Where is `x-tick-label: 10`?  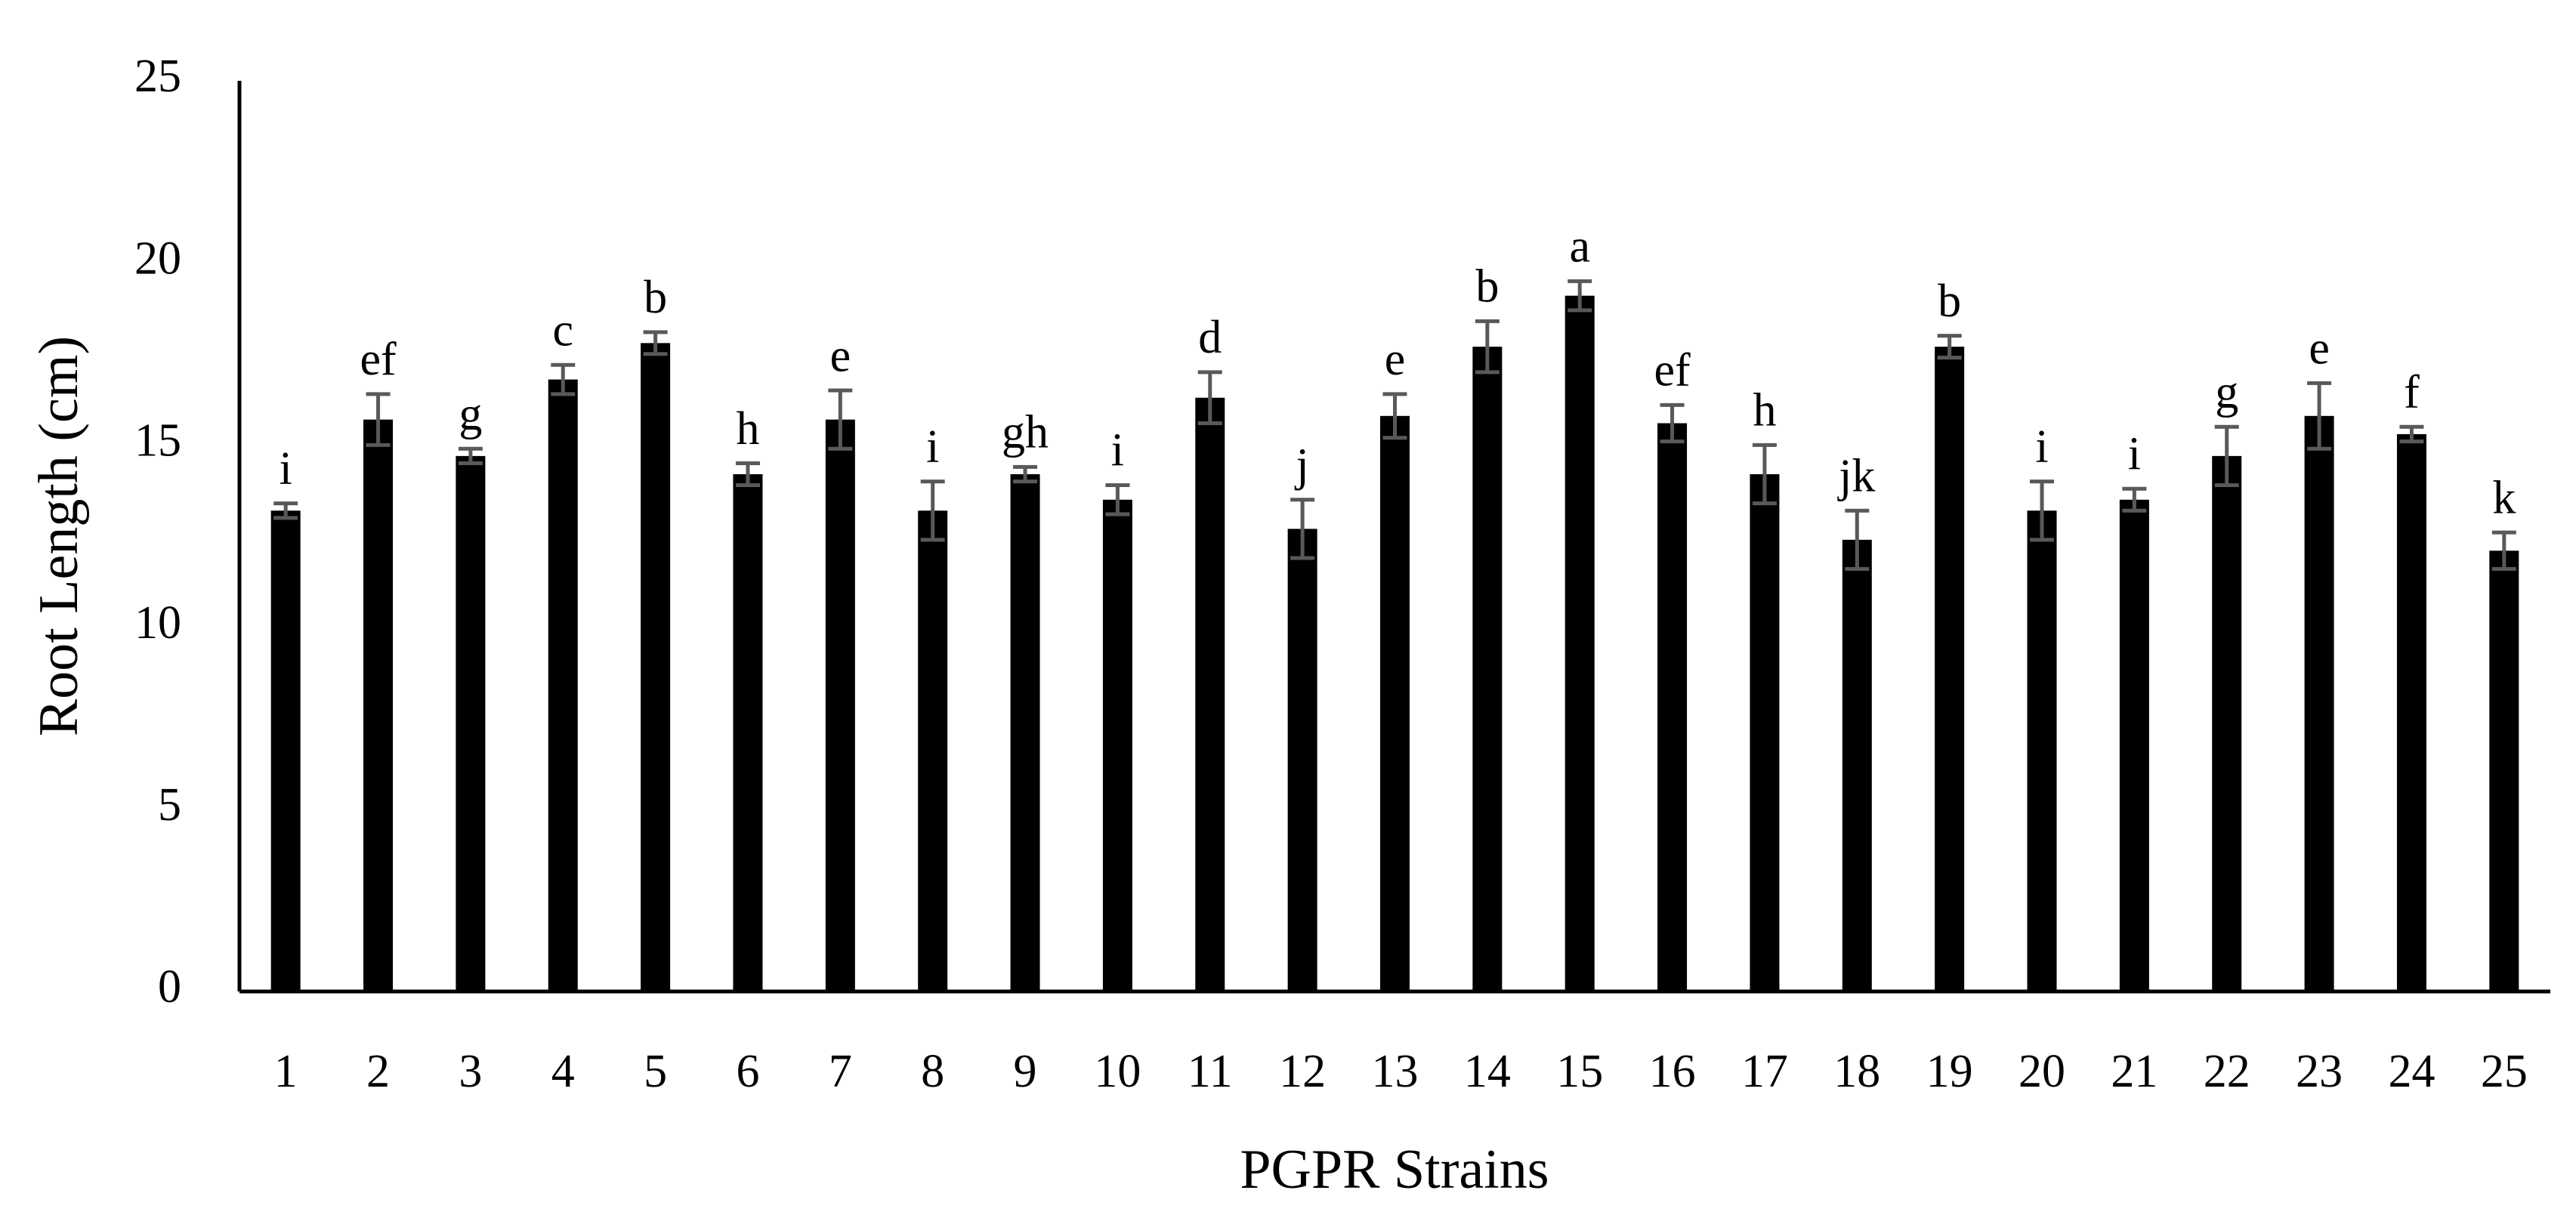
x-tick-label: 10 is located at coordinates (1117, 1071).